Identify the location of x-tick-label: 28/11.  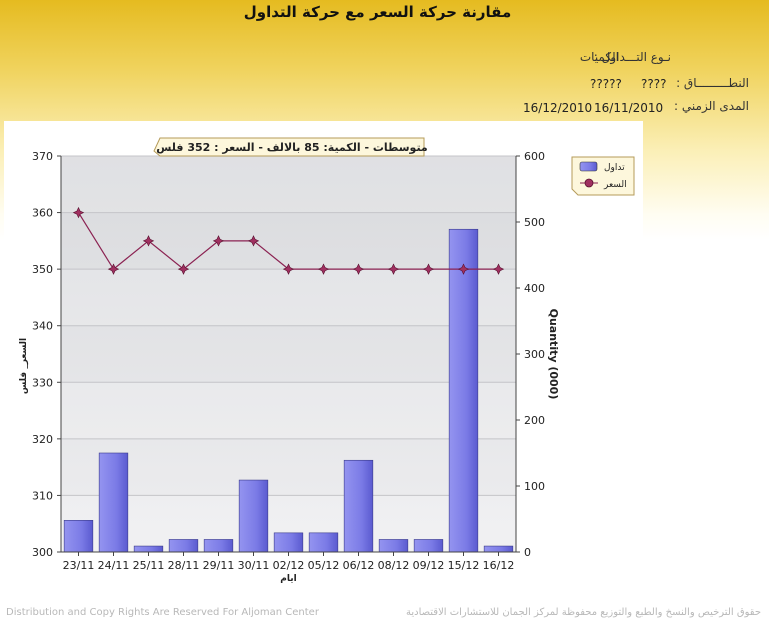
(184, 565).